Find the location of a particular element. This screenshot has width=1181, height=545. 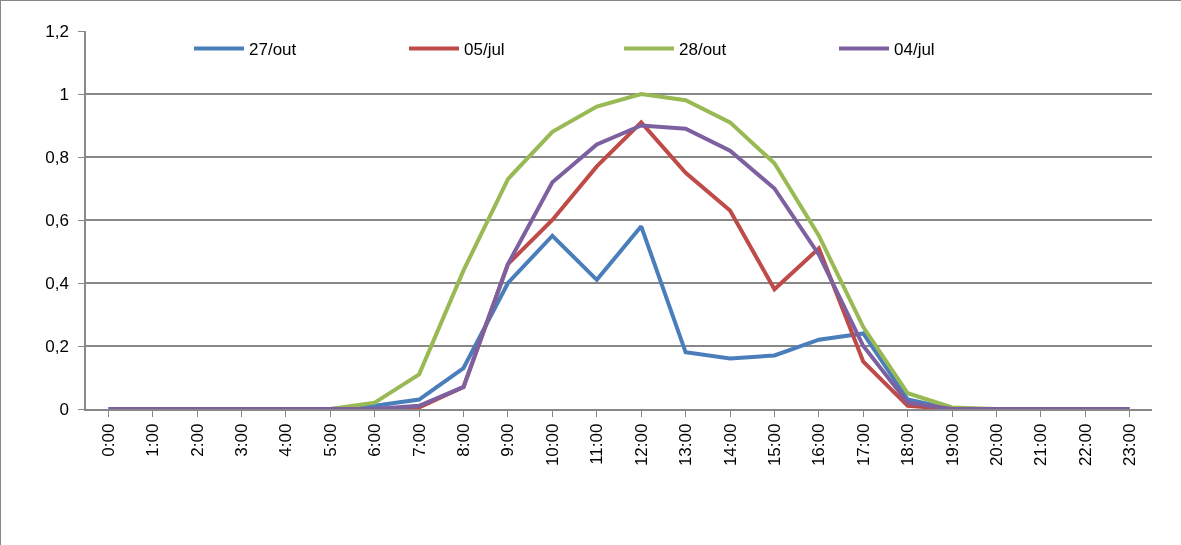

y-tick-label: 0,4 is located at coordinates (57, 283).